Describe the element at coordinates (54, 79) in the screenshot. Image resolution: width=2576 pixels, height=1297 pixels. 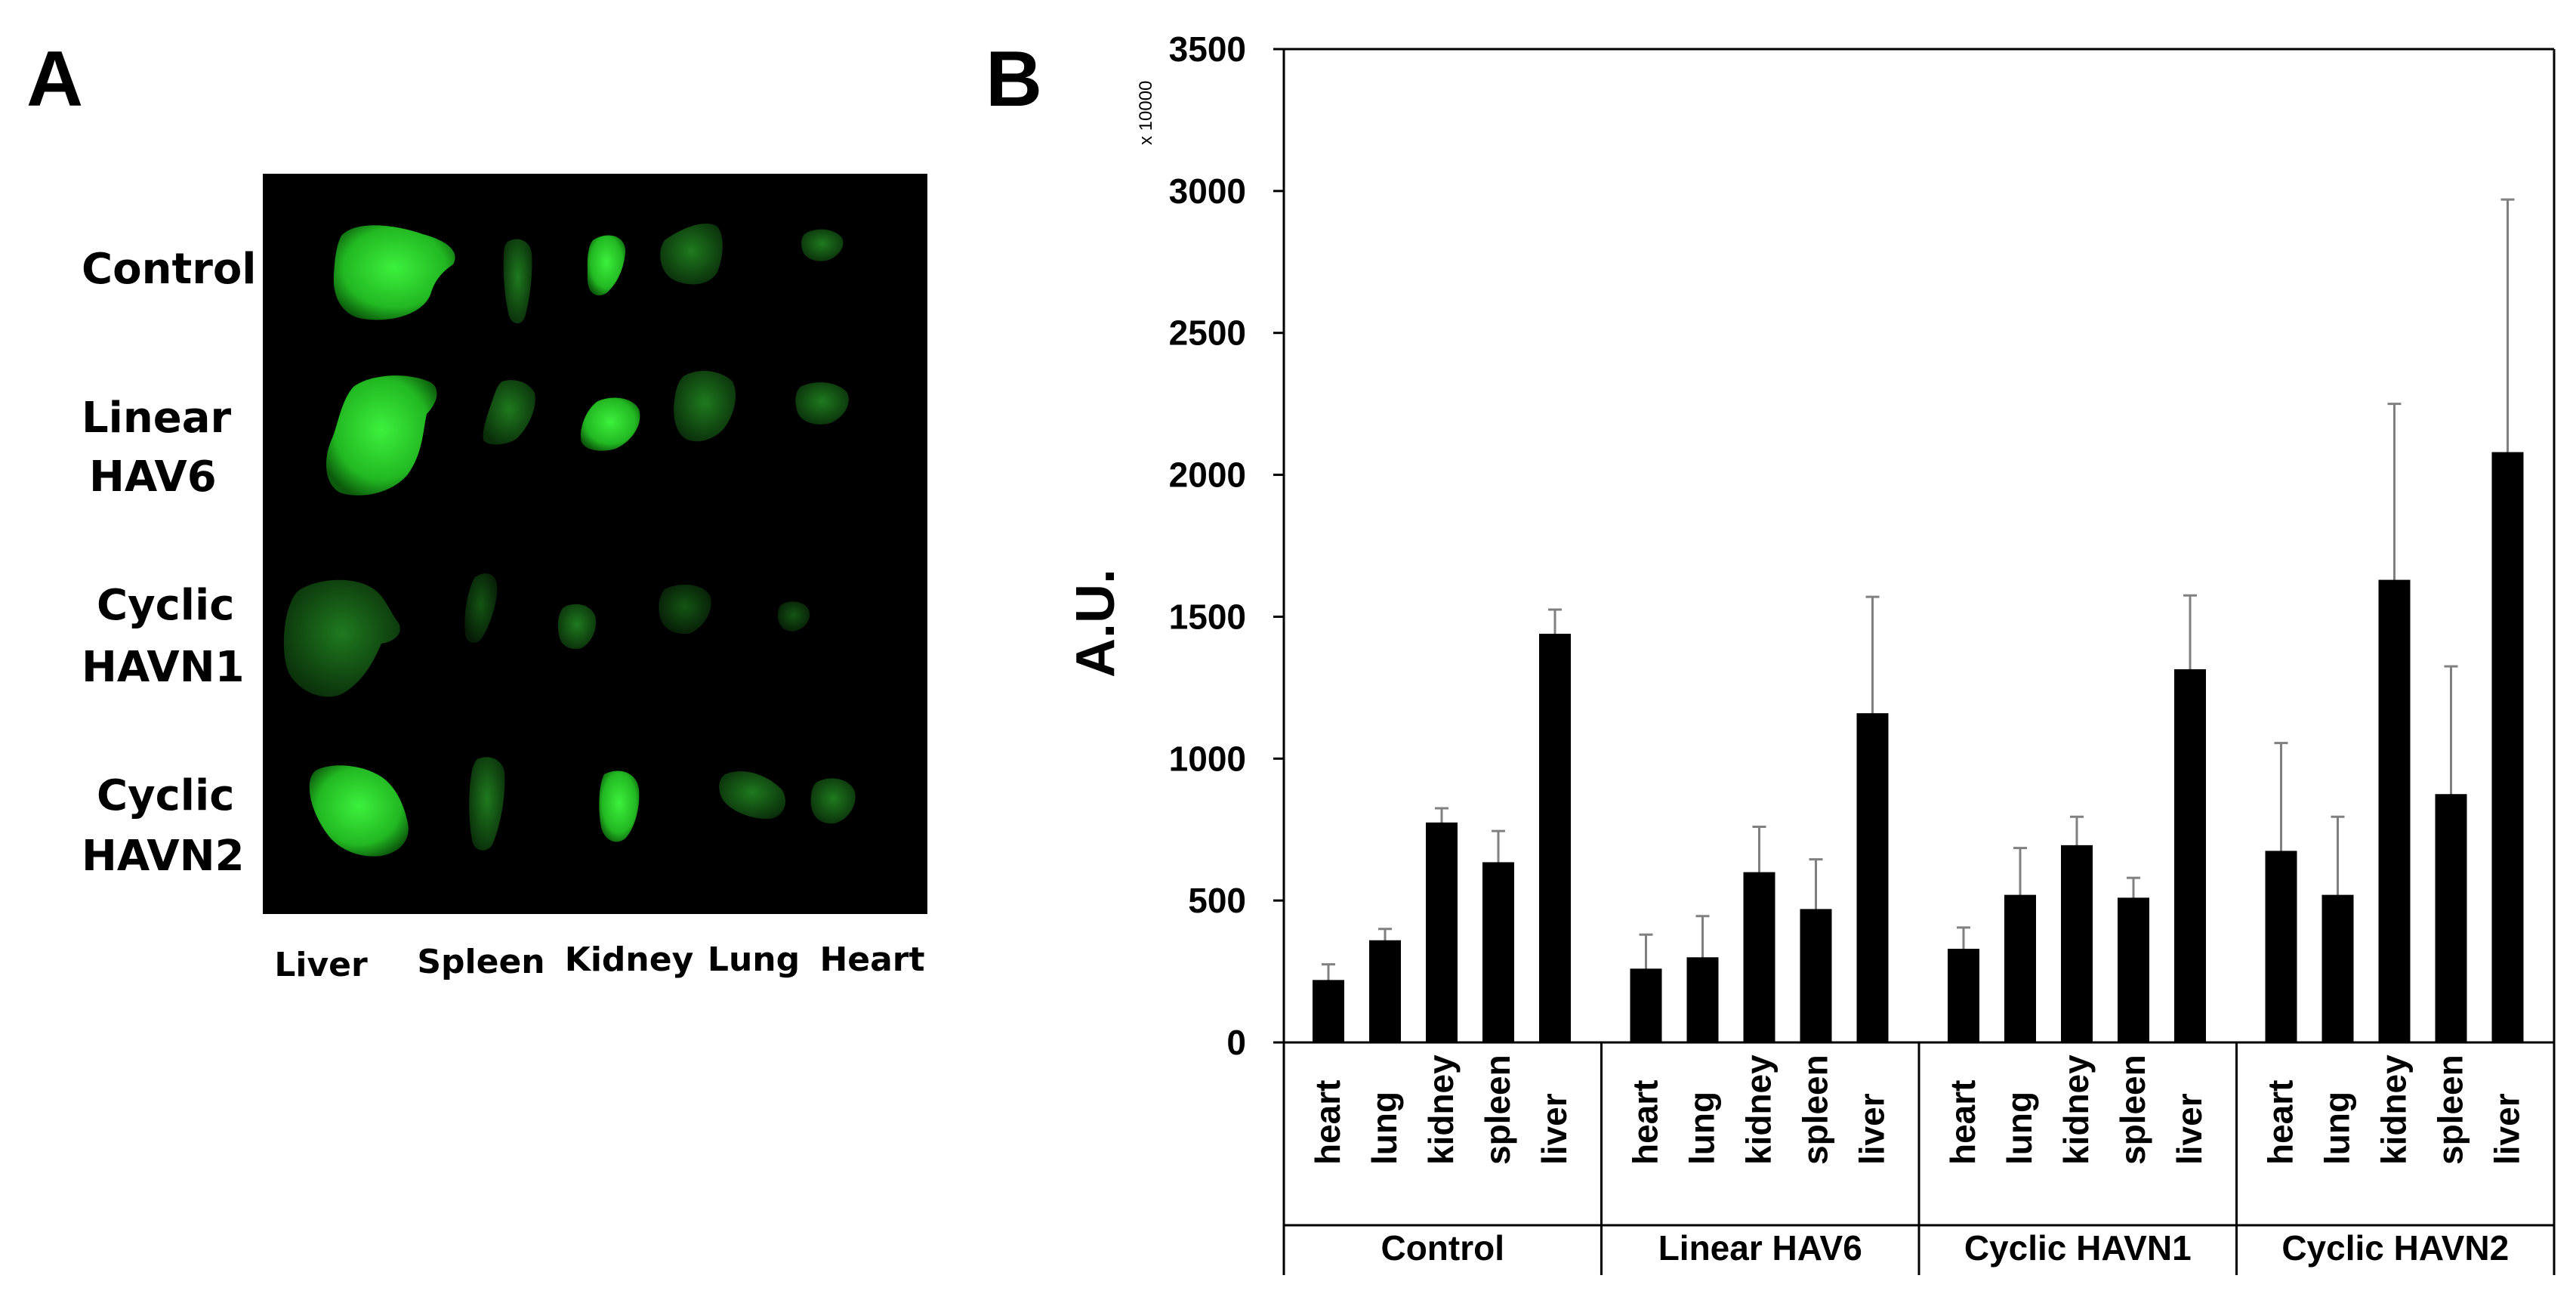
I see `panel-a-letter: A` at that location.